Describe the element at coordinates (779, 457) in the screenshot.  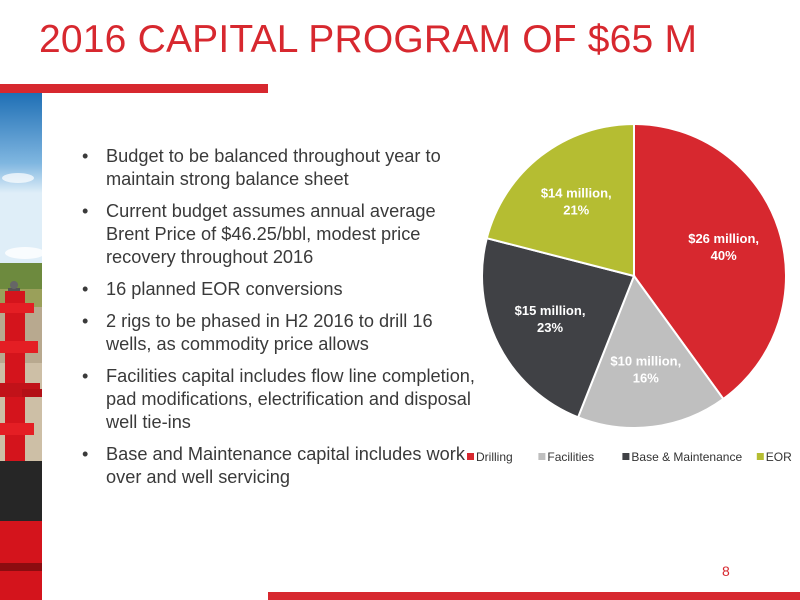
I see `legend-label: EOR` at that location.